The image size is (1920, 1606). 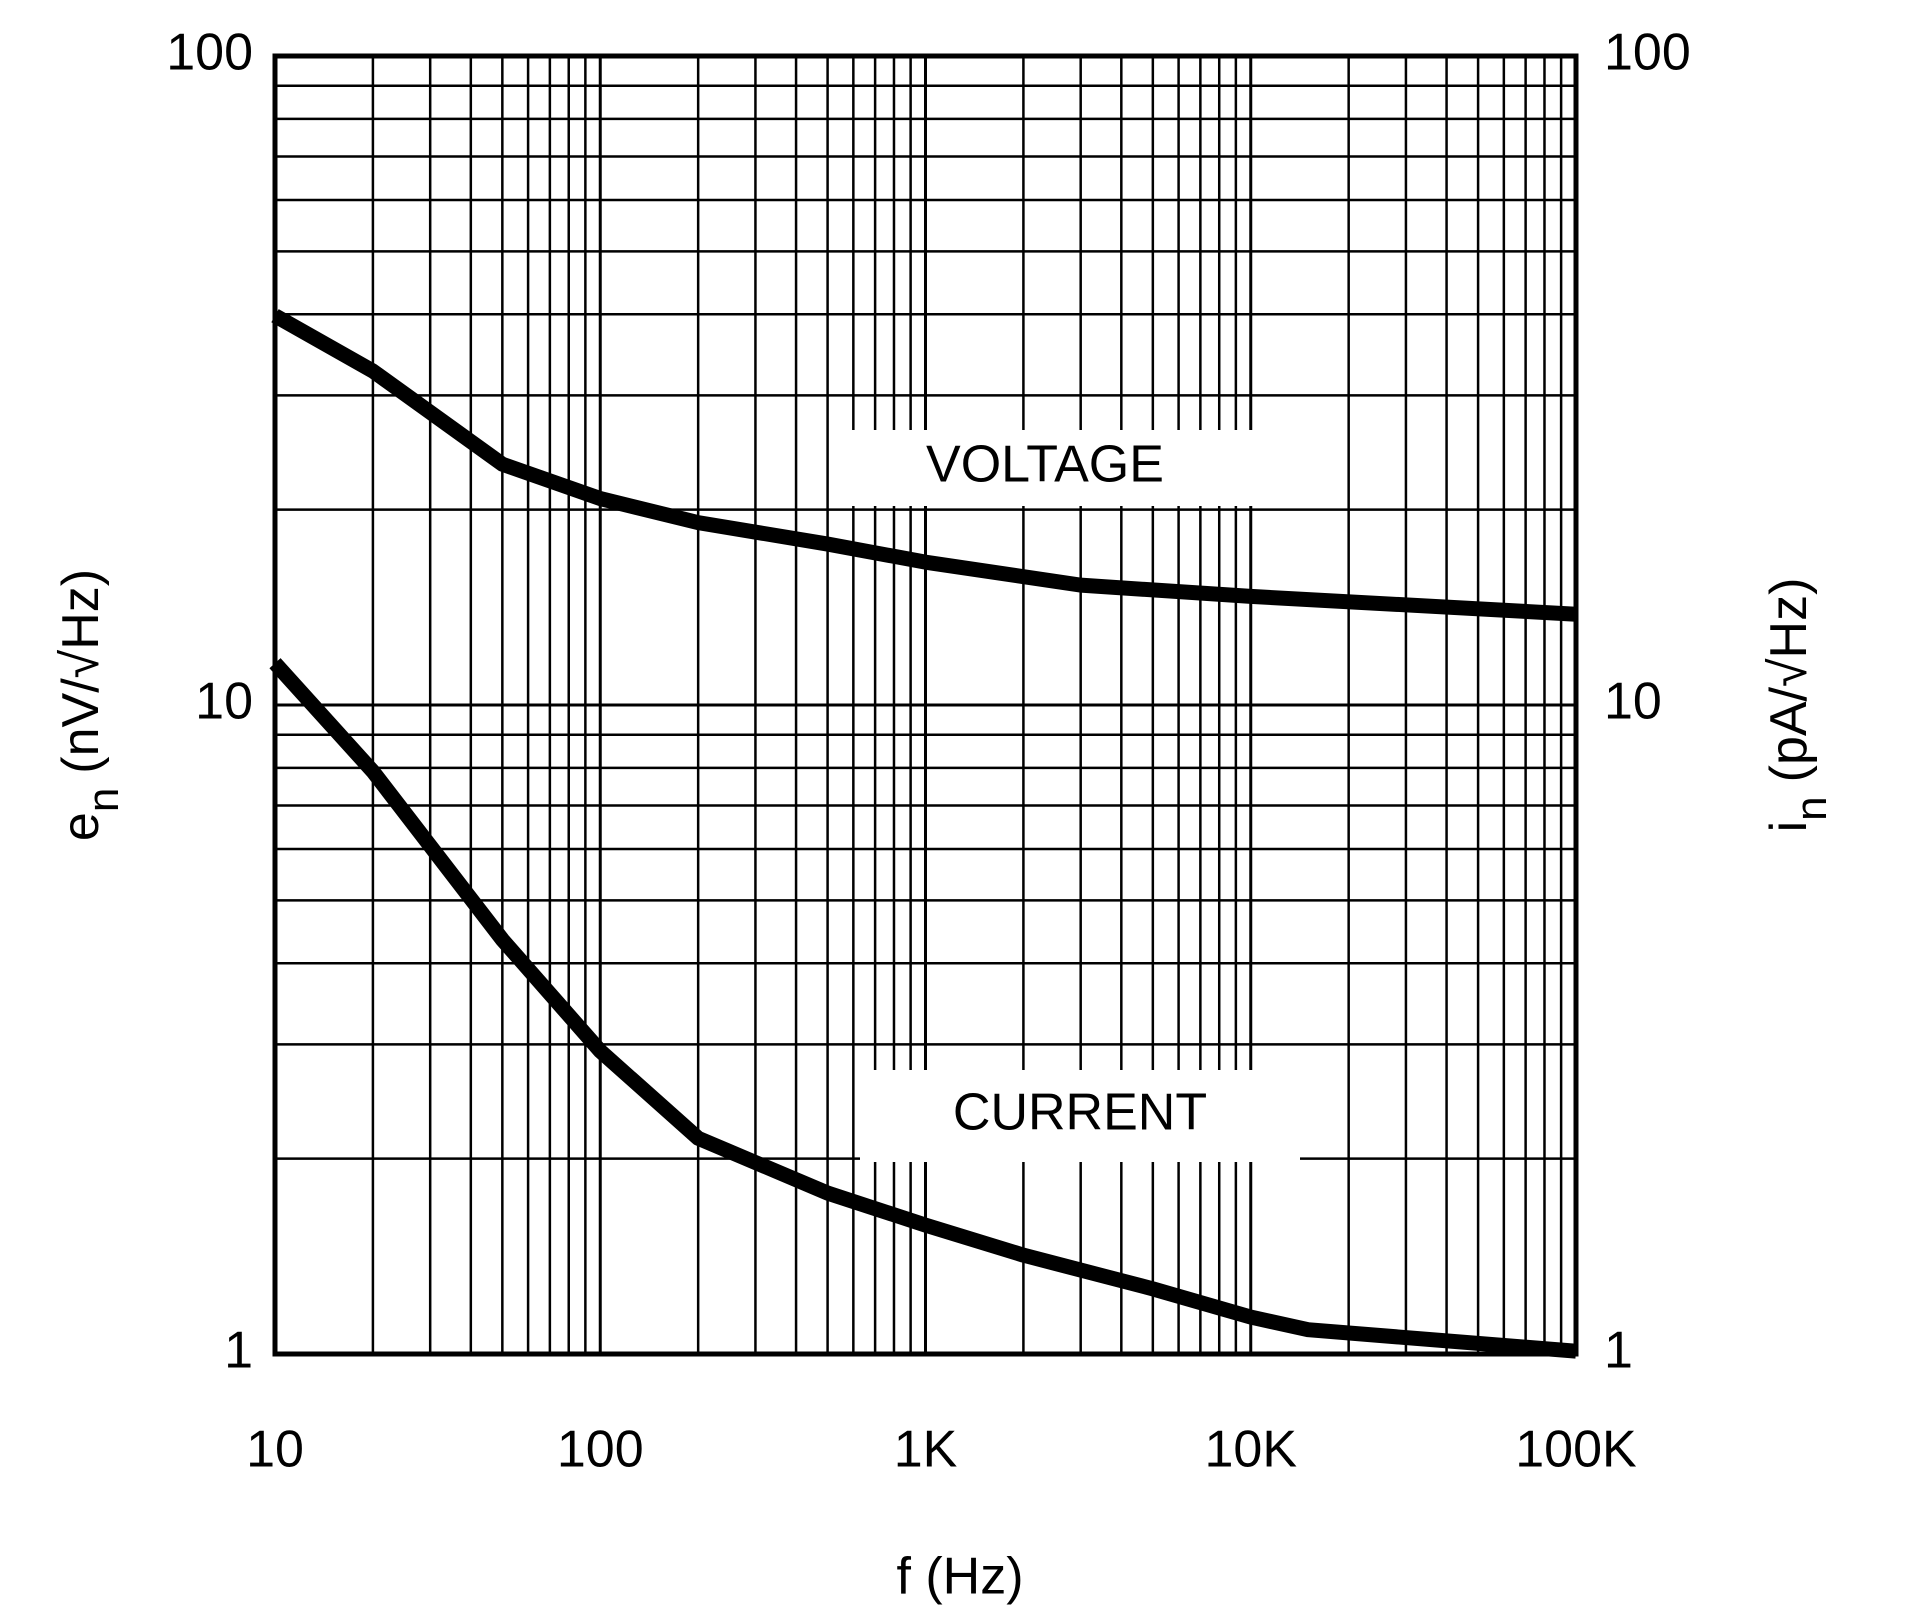 What do you see at coordinates (1618, 1351) in the screenshot?
I see `y2-tick-label: 1` at bounding box center [1618, 1351].